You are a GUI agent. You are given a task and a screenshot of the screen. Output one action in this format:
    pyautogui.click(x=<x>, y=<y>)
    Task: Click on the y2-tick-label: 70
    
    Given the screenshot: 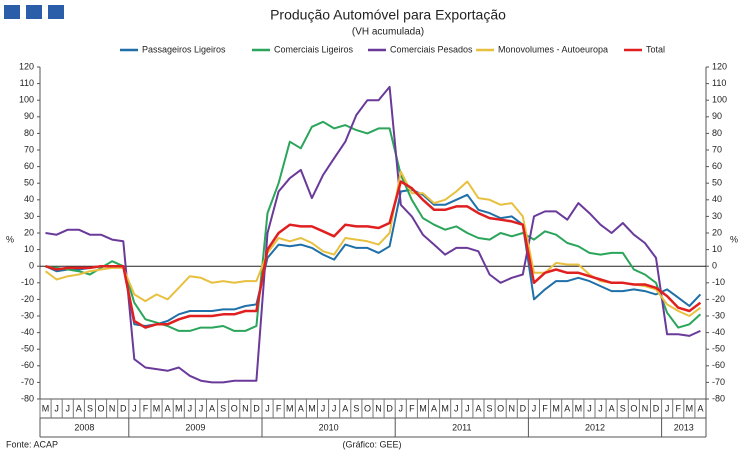 What is the action you would take?
    pyautogui.click(x=717, y=149)
    